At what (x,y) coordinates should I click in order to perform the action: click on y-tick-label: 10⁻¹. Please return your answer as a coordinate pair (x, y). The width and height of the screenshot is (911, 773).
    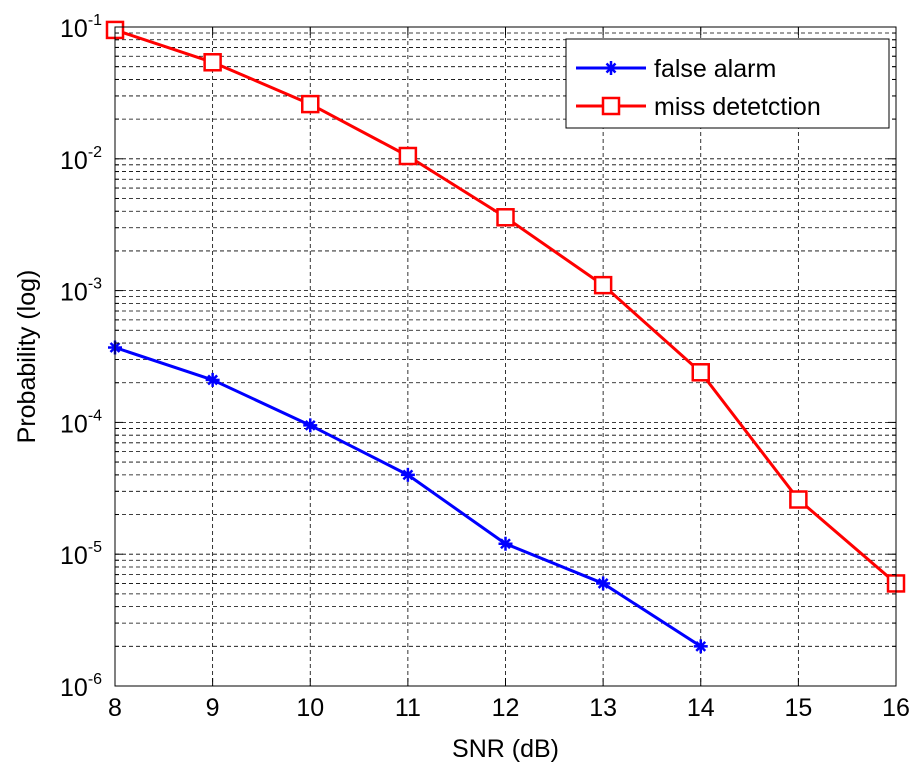
    Looking at the image, I should click on (81, 27).